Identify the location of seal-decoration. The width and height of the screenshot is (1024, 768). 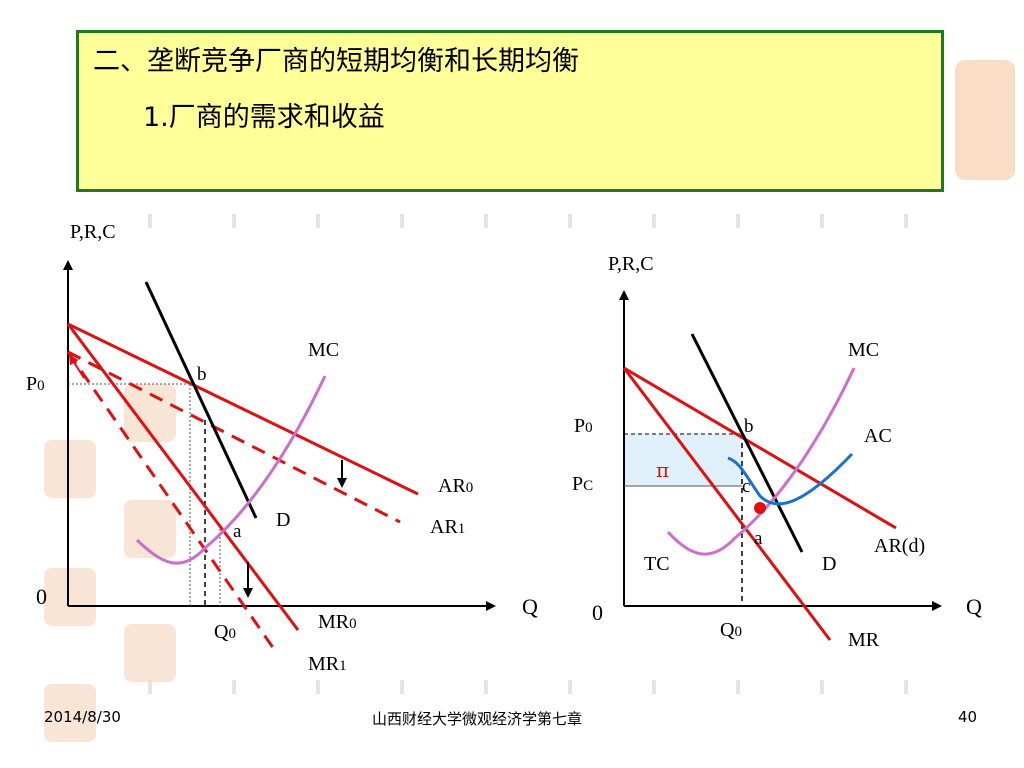
(985, 120).